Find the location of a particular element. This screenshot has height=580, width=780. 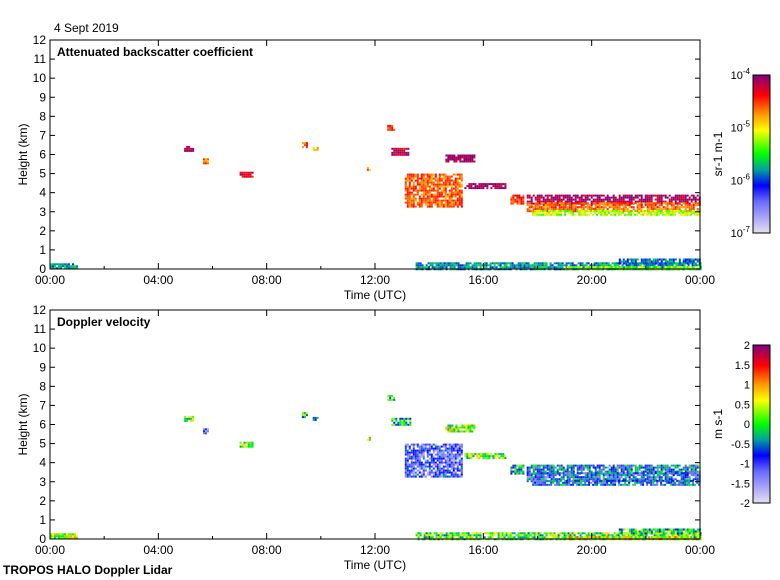

colorbar-tick-label: 10-6 is located at coordinates (741, 179).